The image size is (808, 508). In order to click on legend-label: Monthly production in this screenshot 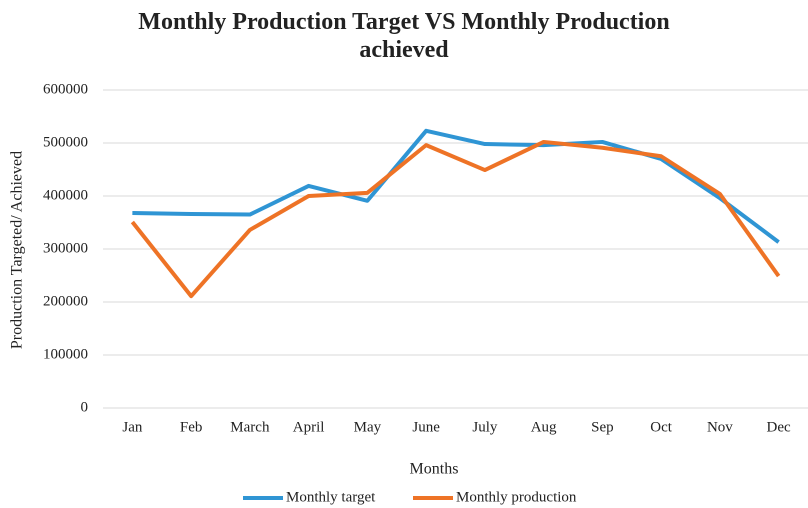, I will do `click(516, 497)`.